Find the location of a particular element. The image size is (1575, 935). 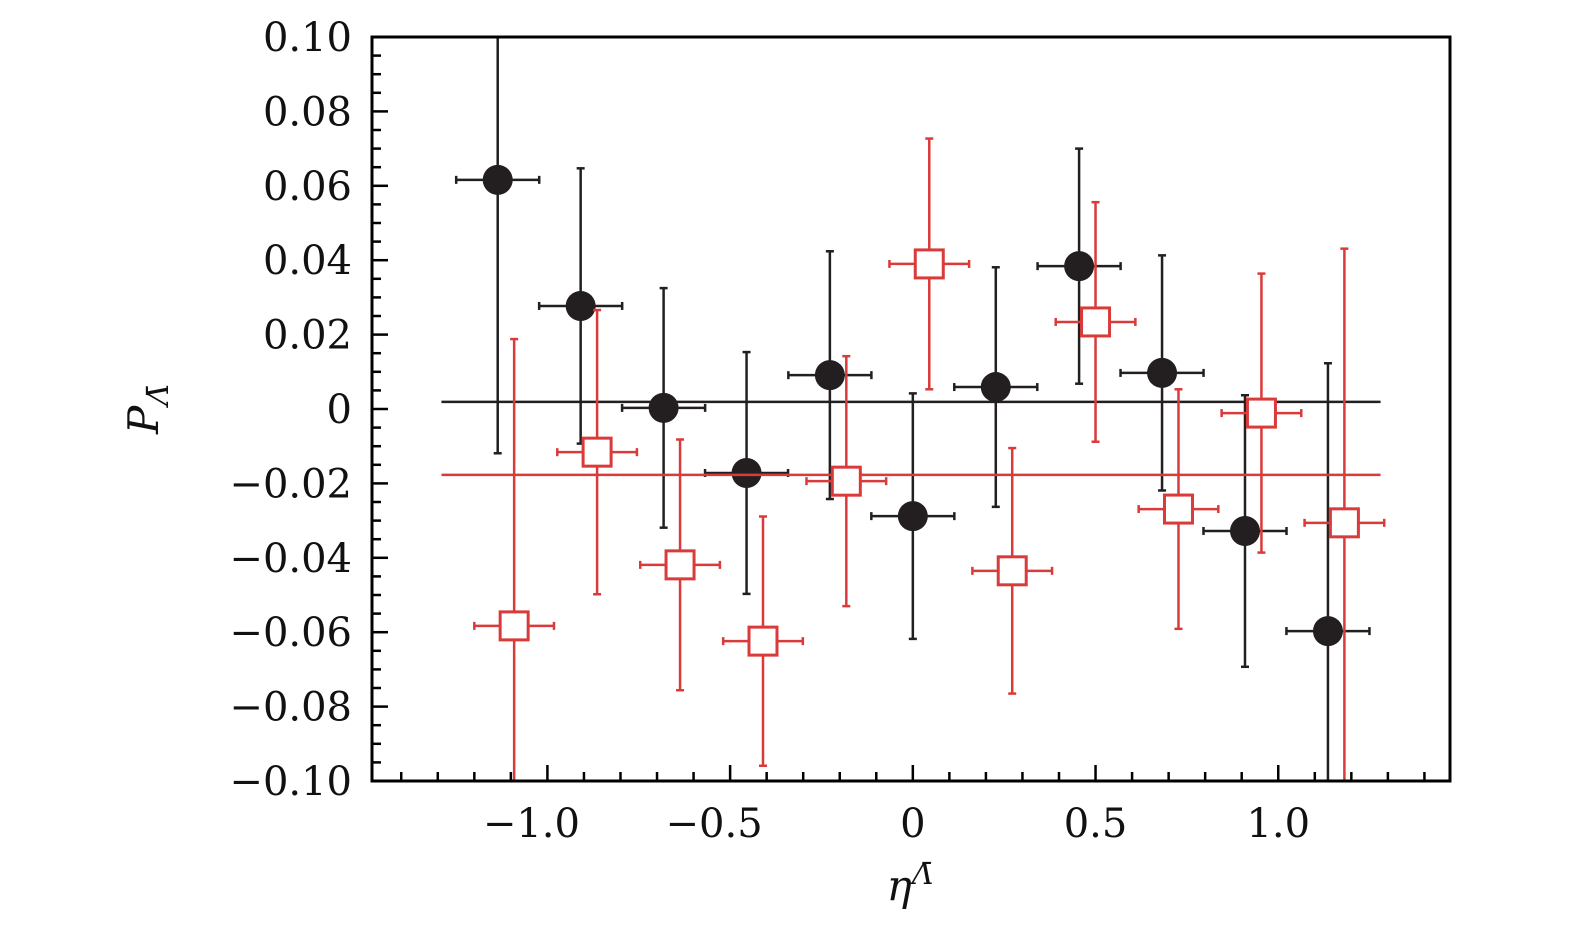

y-tick-label: 0.04 is located at coordinates (307, 261).